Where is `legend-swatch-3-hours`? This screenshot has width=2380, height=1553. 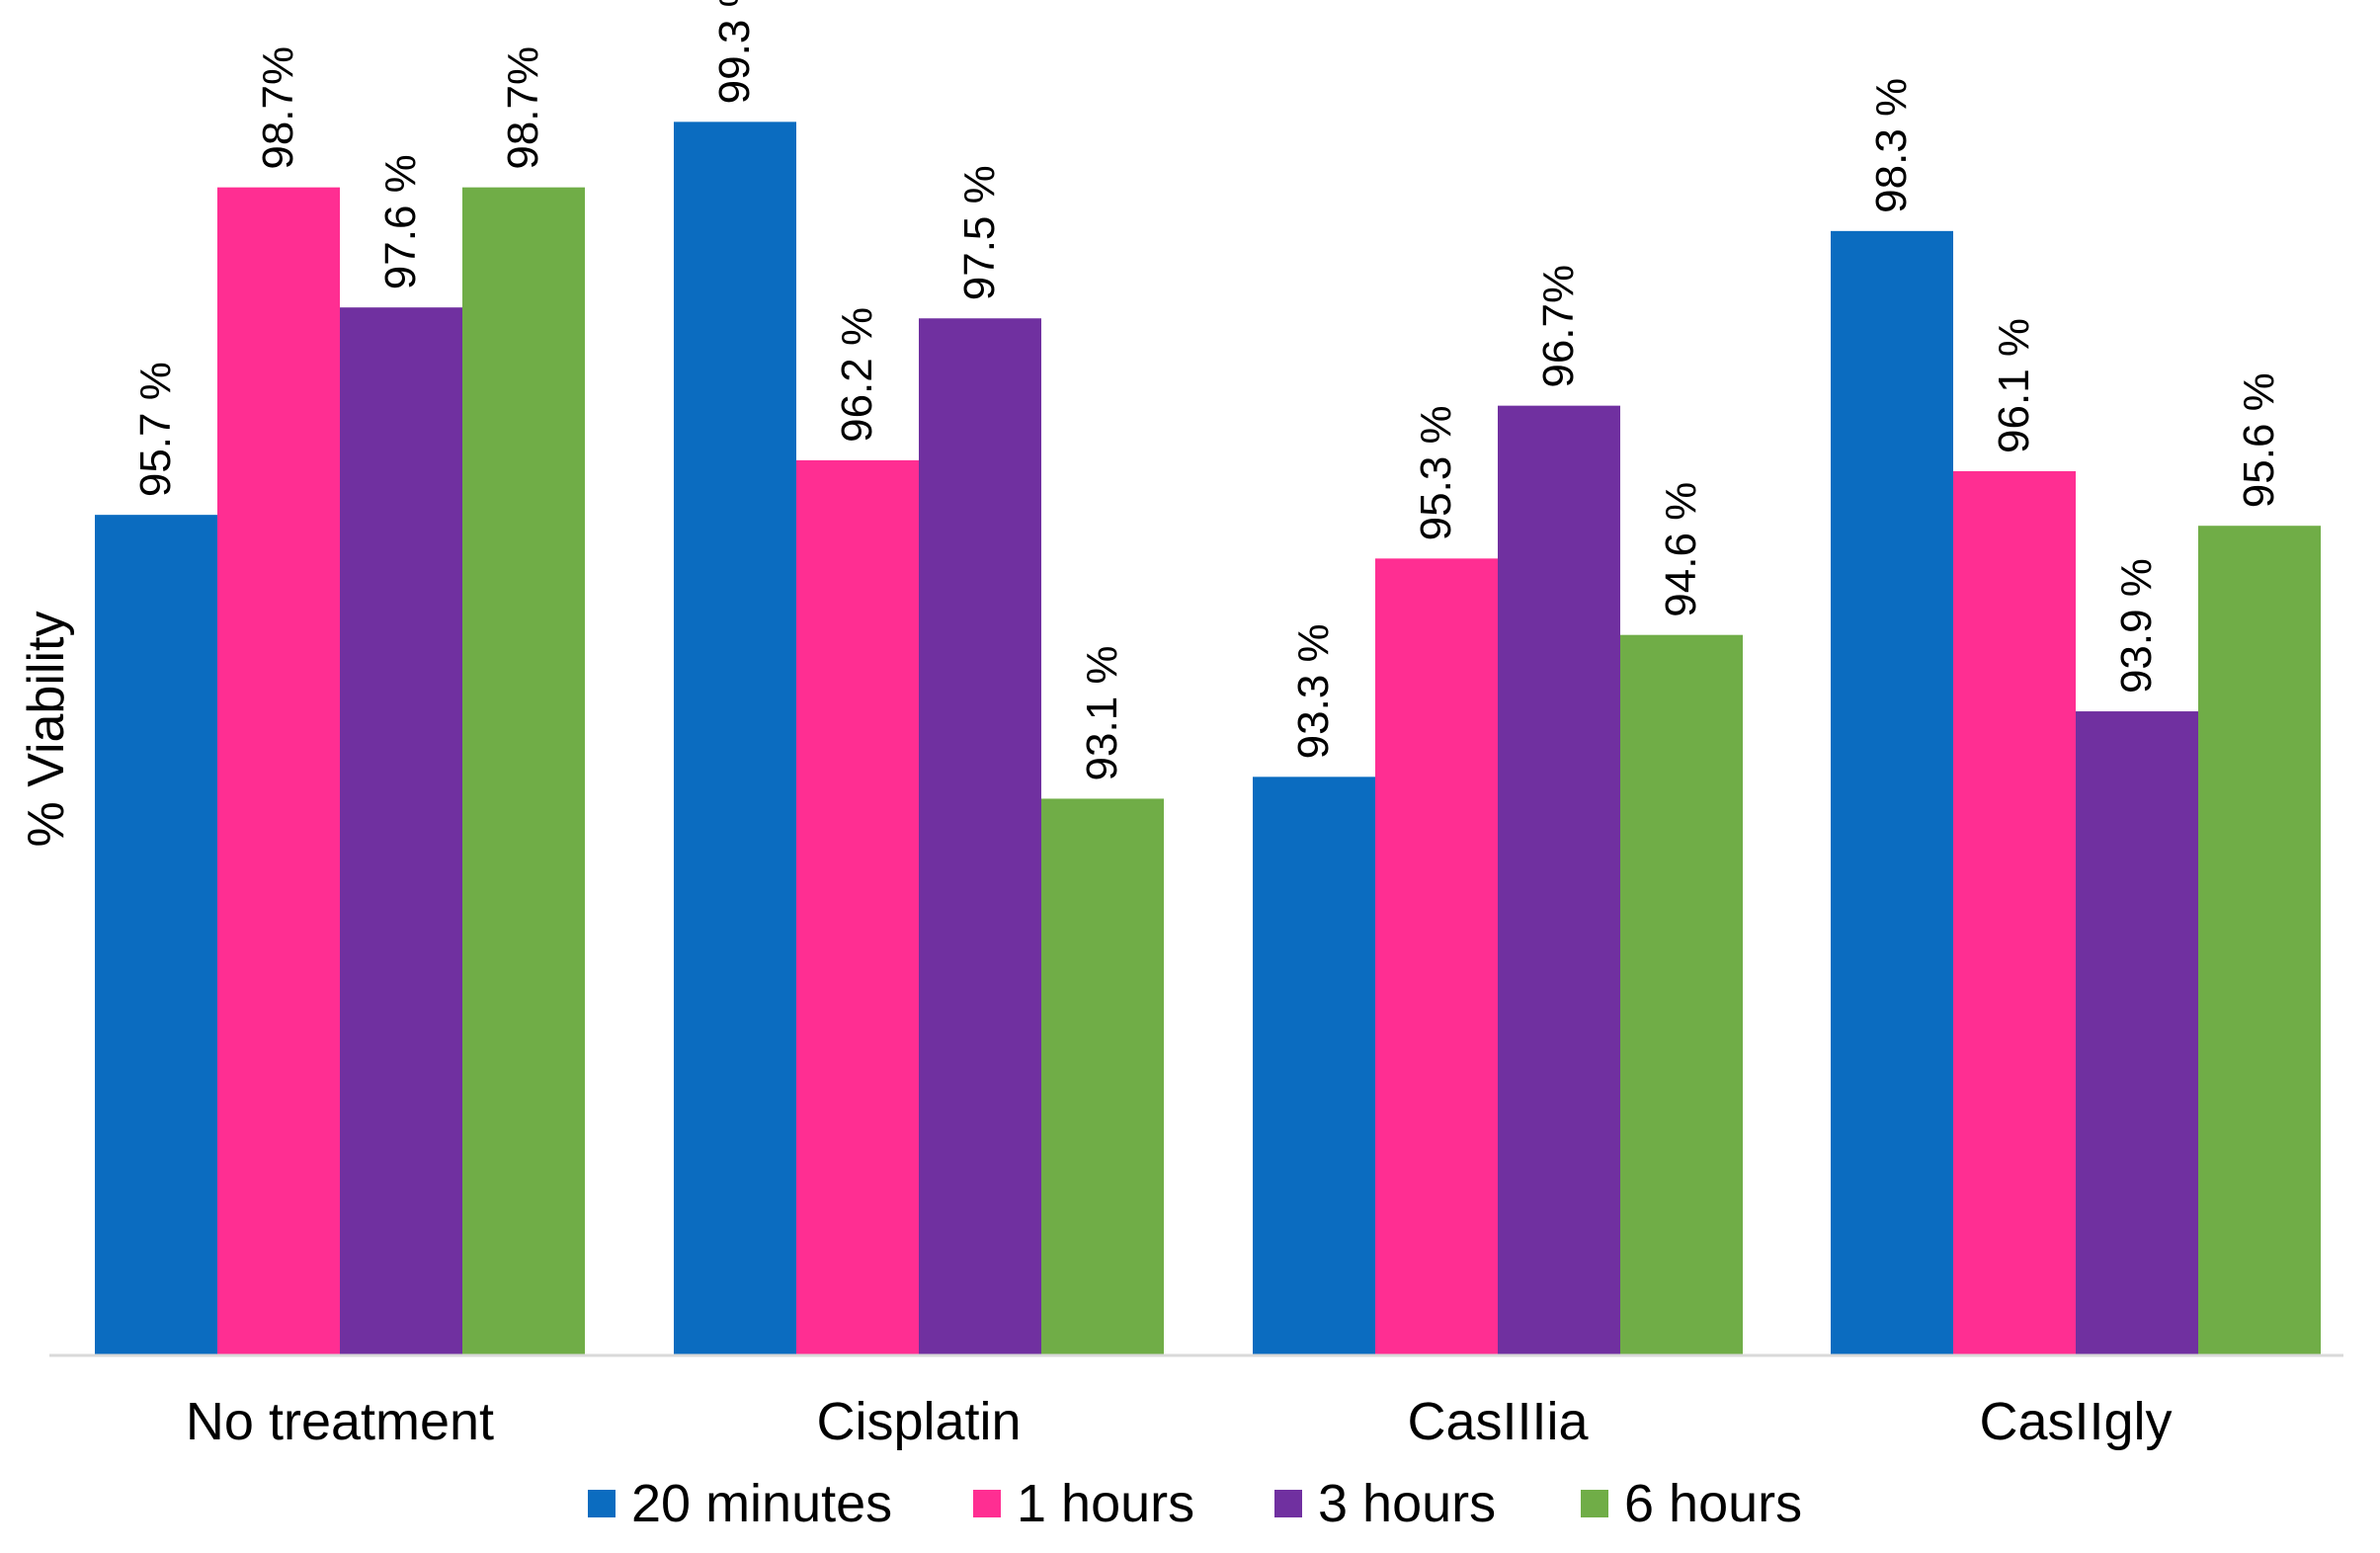 legend-swatch-3-hours is located at coordinates (1288, 1503).